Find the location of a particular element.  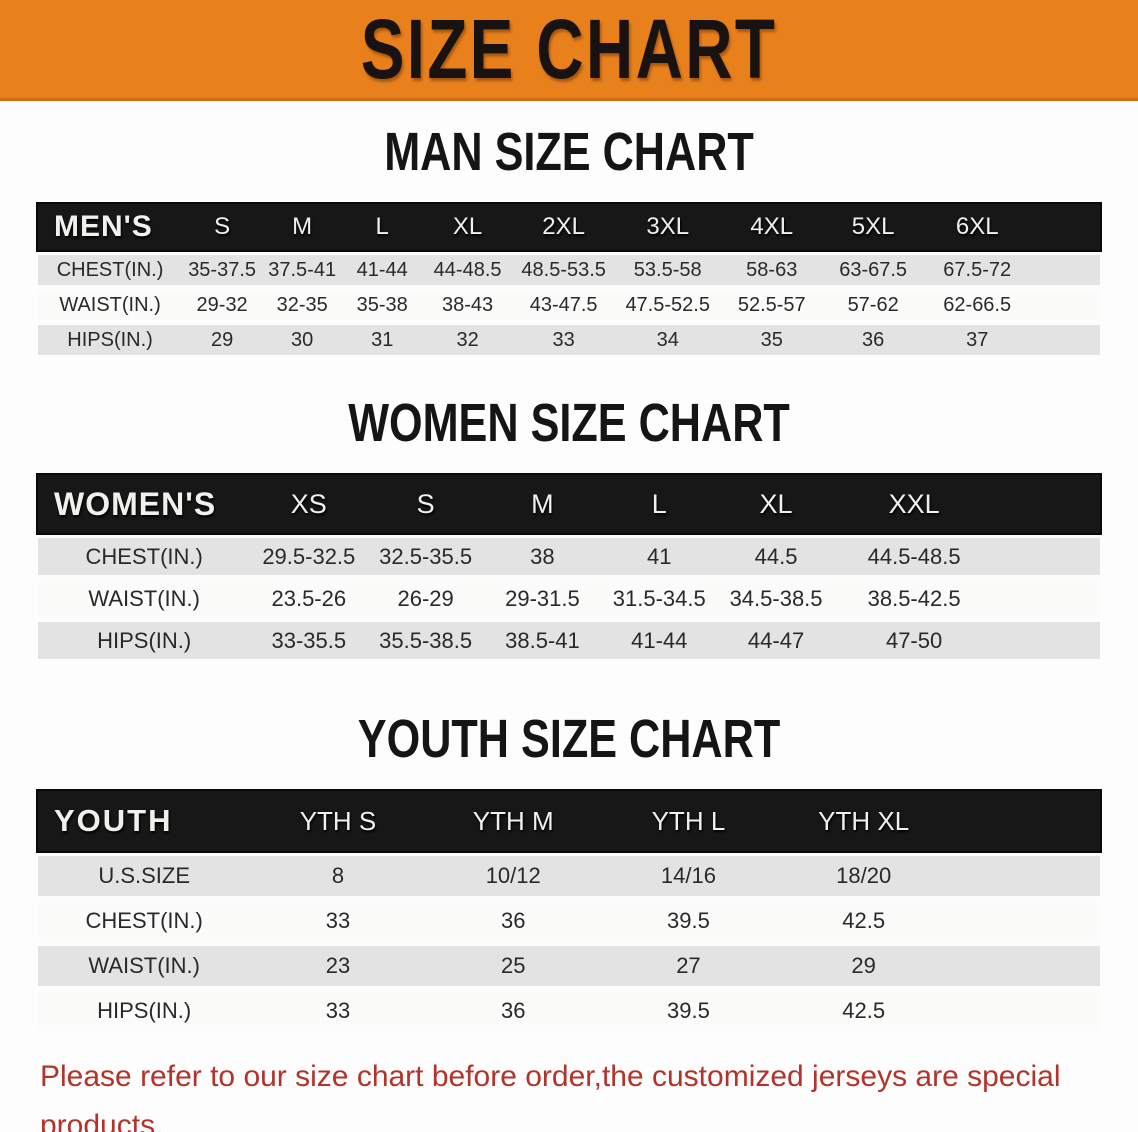

measurement-row: HIPS(IN.) 33 36 39.5 42.5 is located at coordinates (569, 1011).